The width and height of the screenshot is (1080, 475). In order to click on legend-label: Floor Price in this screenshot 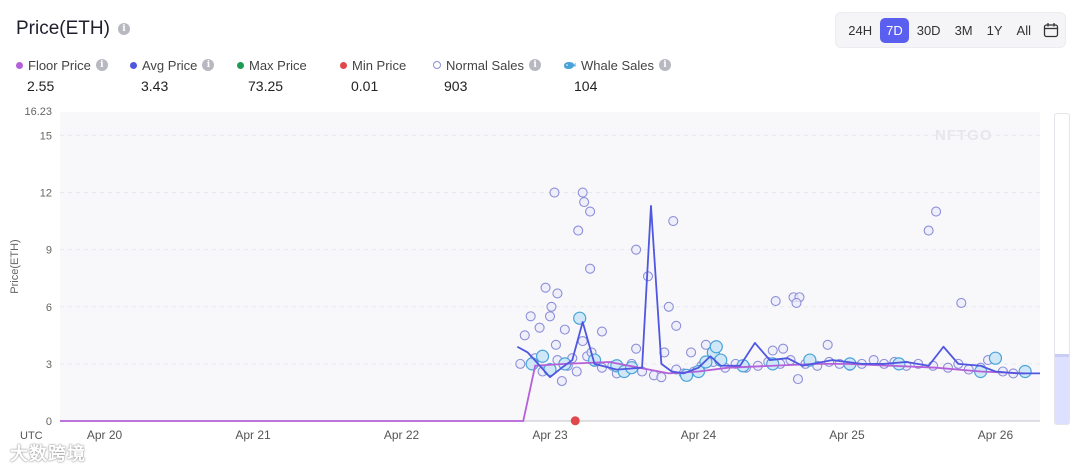, I will do `click(59, 65)`.